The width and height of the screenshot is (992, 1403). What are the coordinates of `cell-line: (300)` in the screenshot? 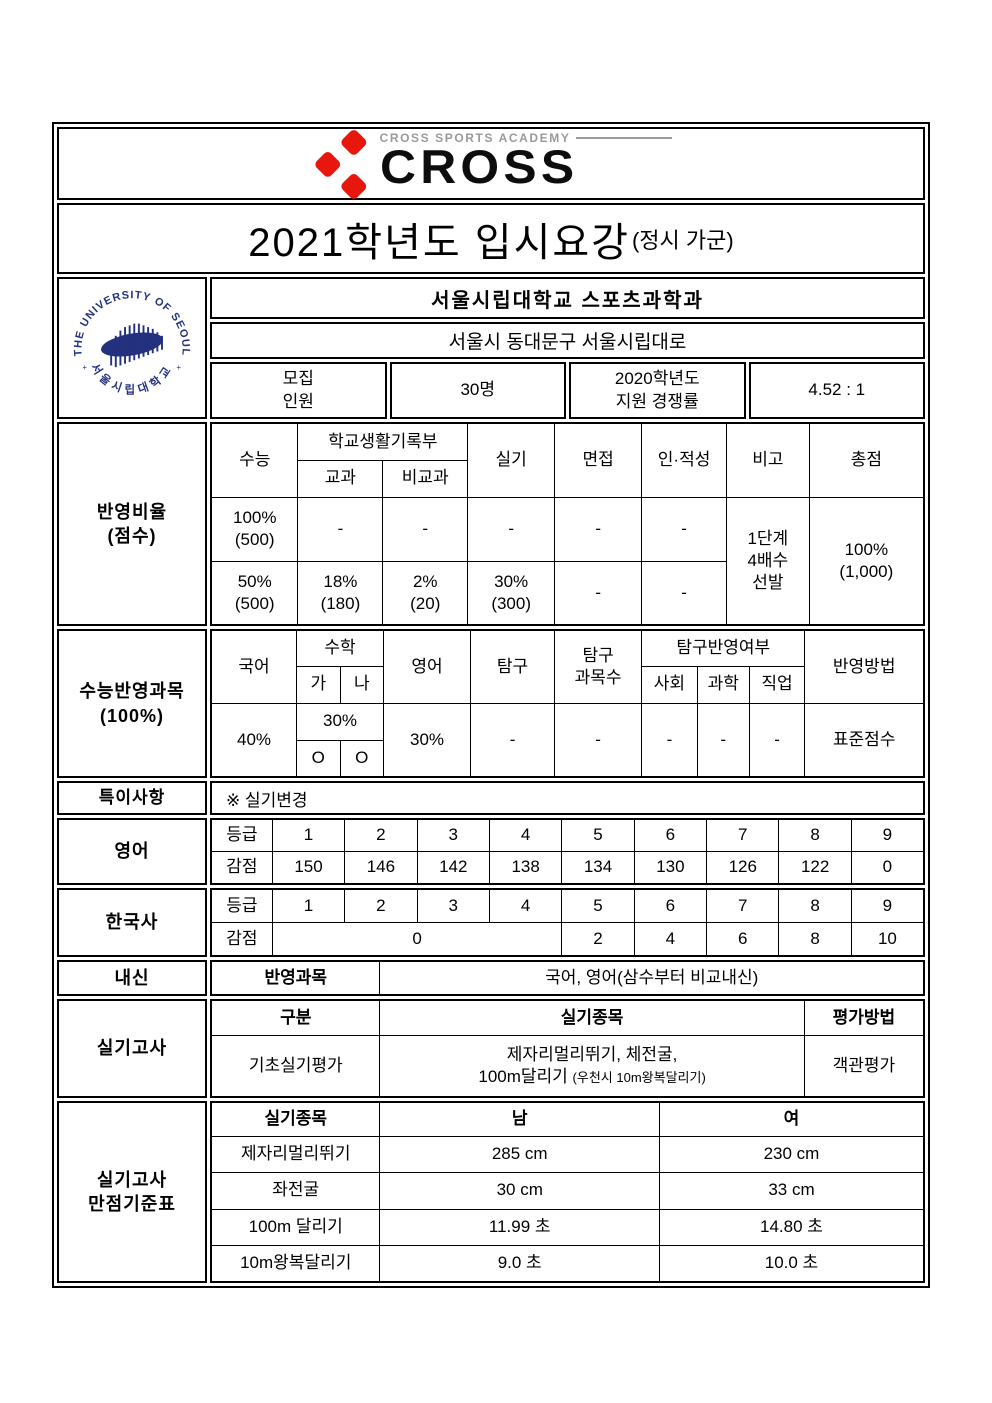 It's located at (511, 603).